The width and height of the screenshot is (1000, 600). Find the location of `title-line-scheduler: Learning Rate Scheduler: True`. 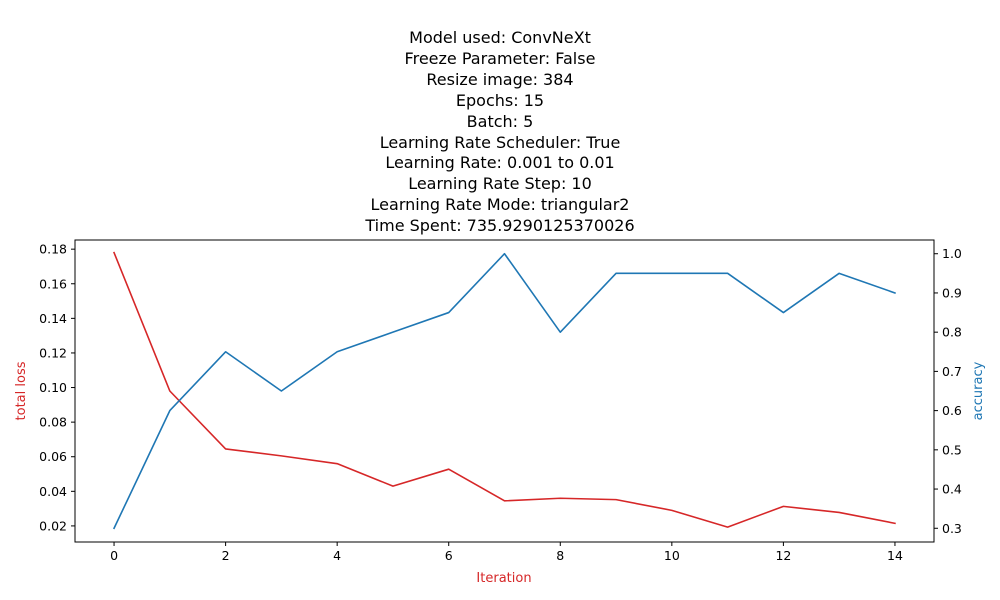

title-line-scheduler: Learning Rate Scheduler: True is located at coordinates (500, 142).